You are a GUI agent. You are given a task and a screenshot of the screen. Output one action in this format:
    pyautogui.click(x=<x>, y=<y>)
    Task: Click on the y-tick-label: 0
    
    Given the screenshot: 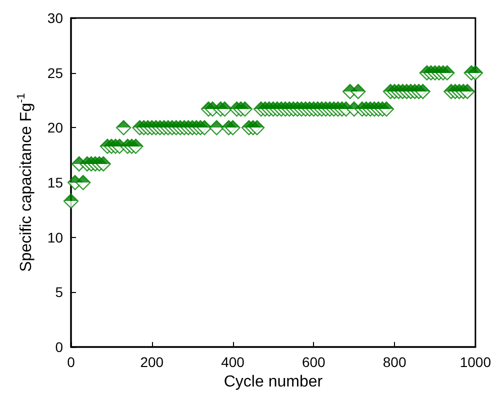 What is the action you would take?
    pyautogui.click(x=59, y=347)
    